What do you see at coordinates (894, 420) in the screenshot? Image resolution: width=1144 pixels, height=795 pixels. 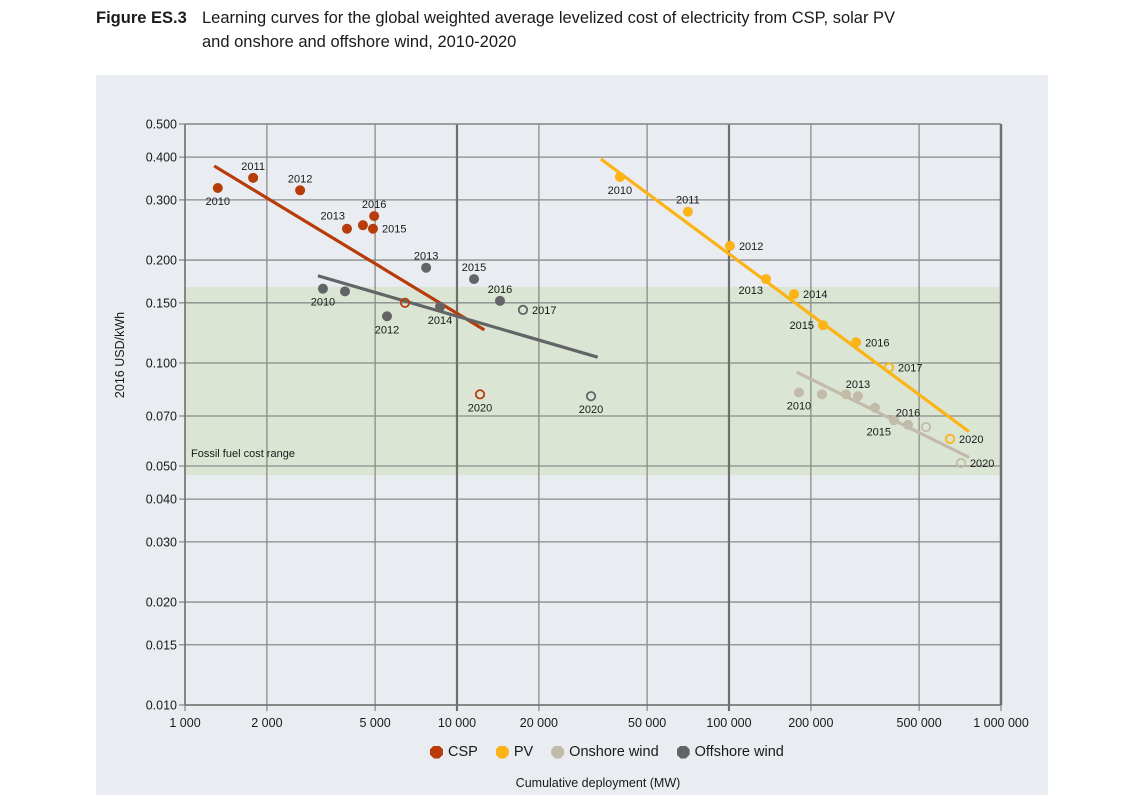 I see `onshore-point-2015` at bounding box center [894, 420].